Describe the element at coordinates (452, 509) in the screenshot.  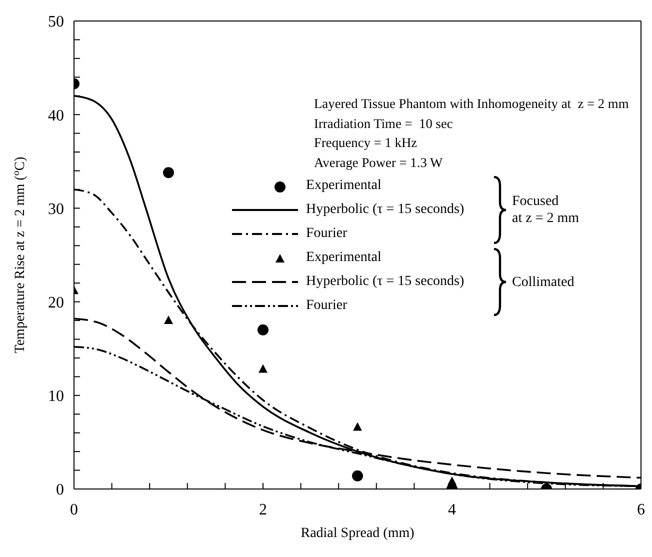
I see `x-tick-label: 4` at that location.